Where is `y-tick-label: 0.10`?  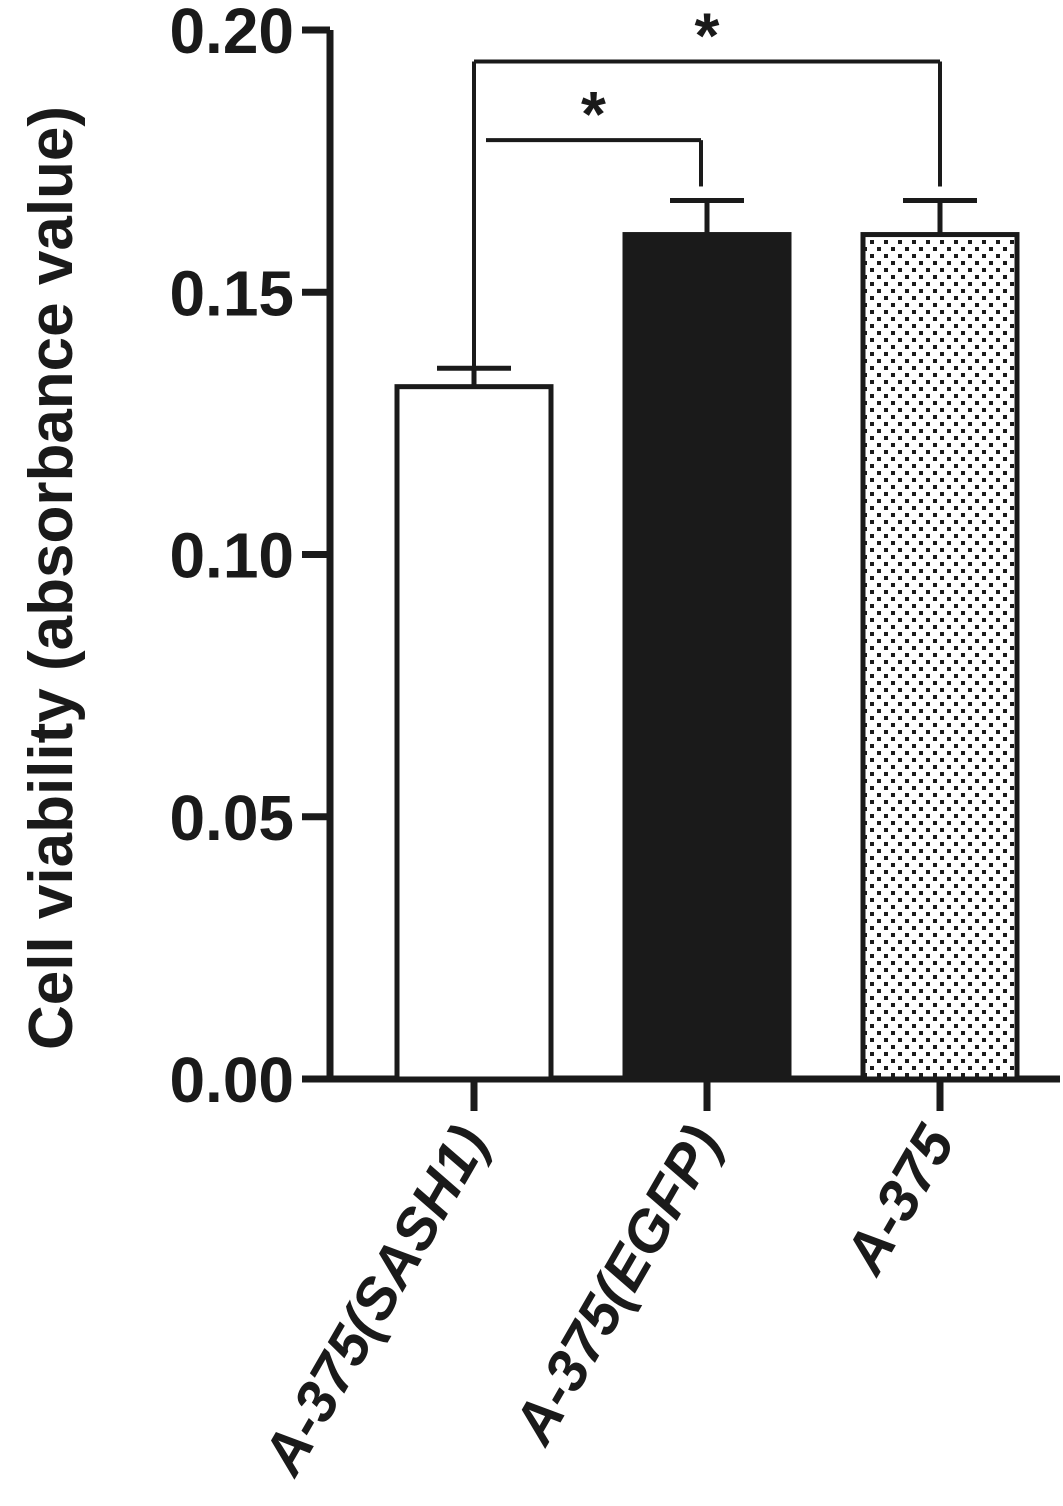 y-tick-label: 0.10 is located at coordinates (231, 556).